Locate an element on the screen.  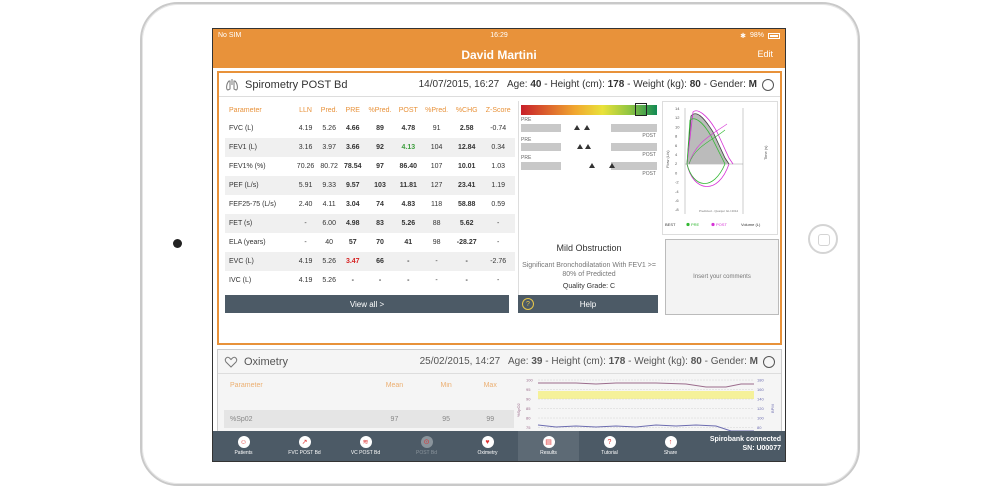
oxy-right-tick: 100 is located at coordinates (760, 418).